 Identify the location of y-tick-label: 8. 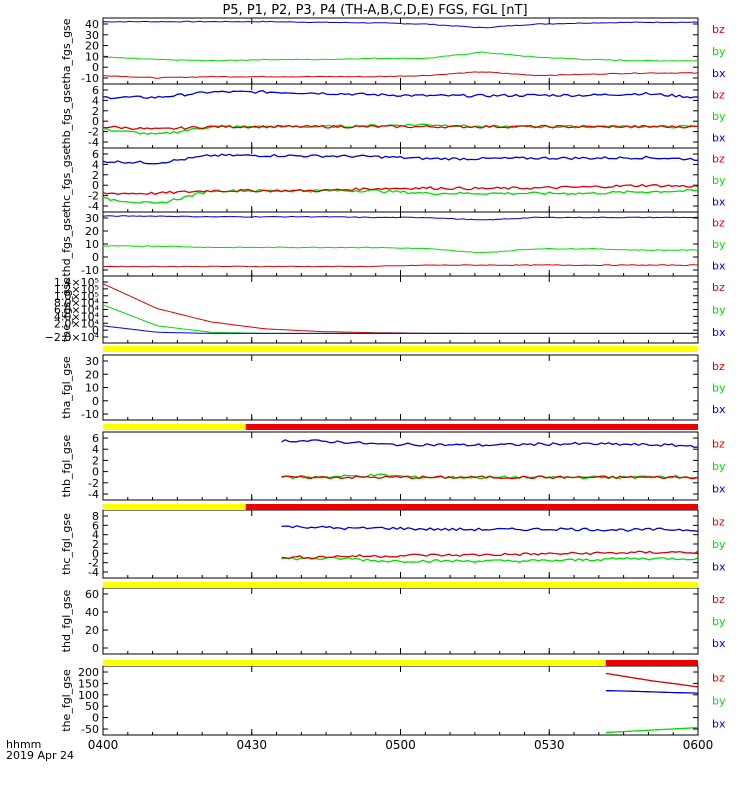
(95, 516).